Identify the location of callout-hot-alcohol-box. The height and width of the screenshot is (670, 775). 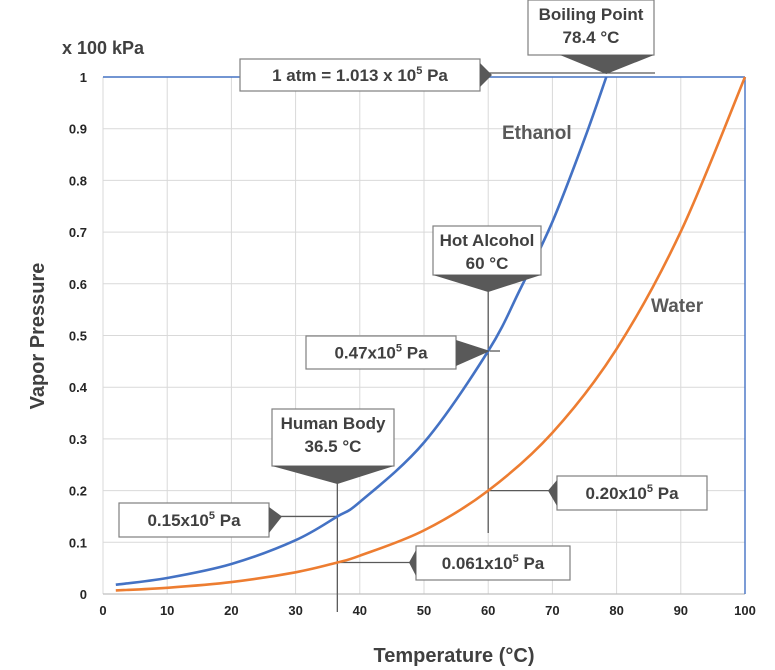
(487, 250).